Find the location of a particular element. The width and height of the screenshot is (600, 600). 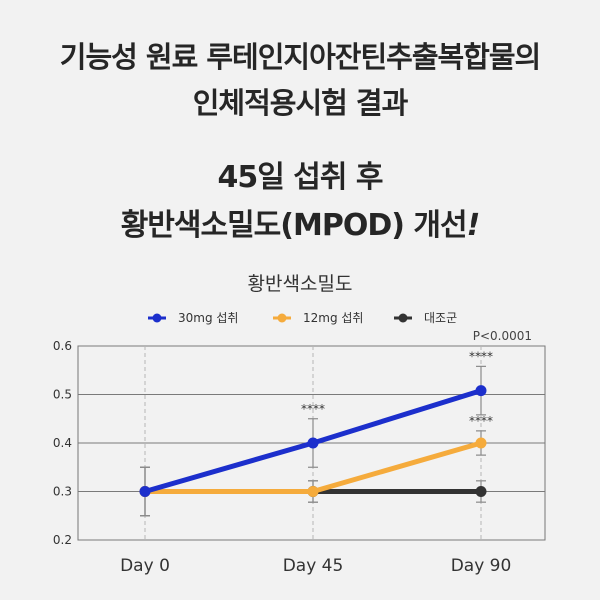

headline-line-2: 인체적용시험 결과 is located at coordinates (300, 103).